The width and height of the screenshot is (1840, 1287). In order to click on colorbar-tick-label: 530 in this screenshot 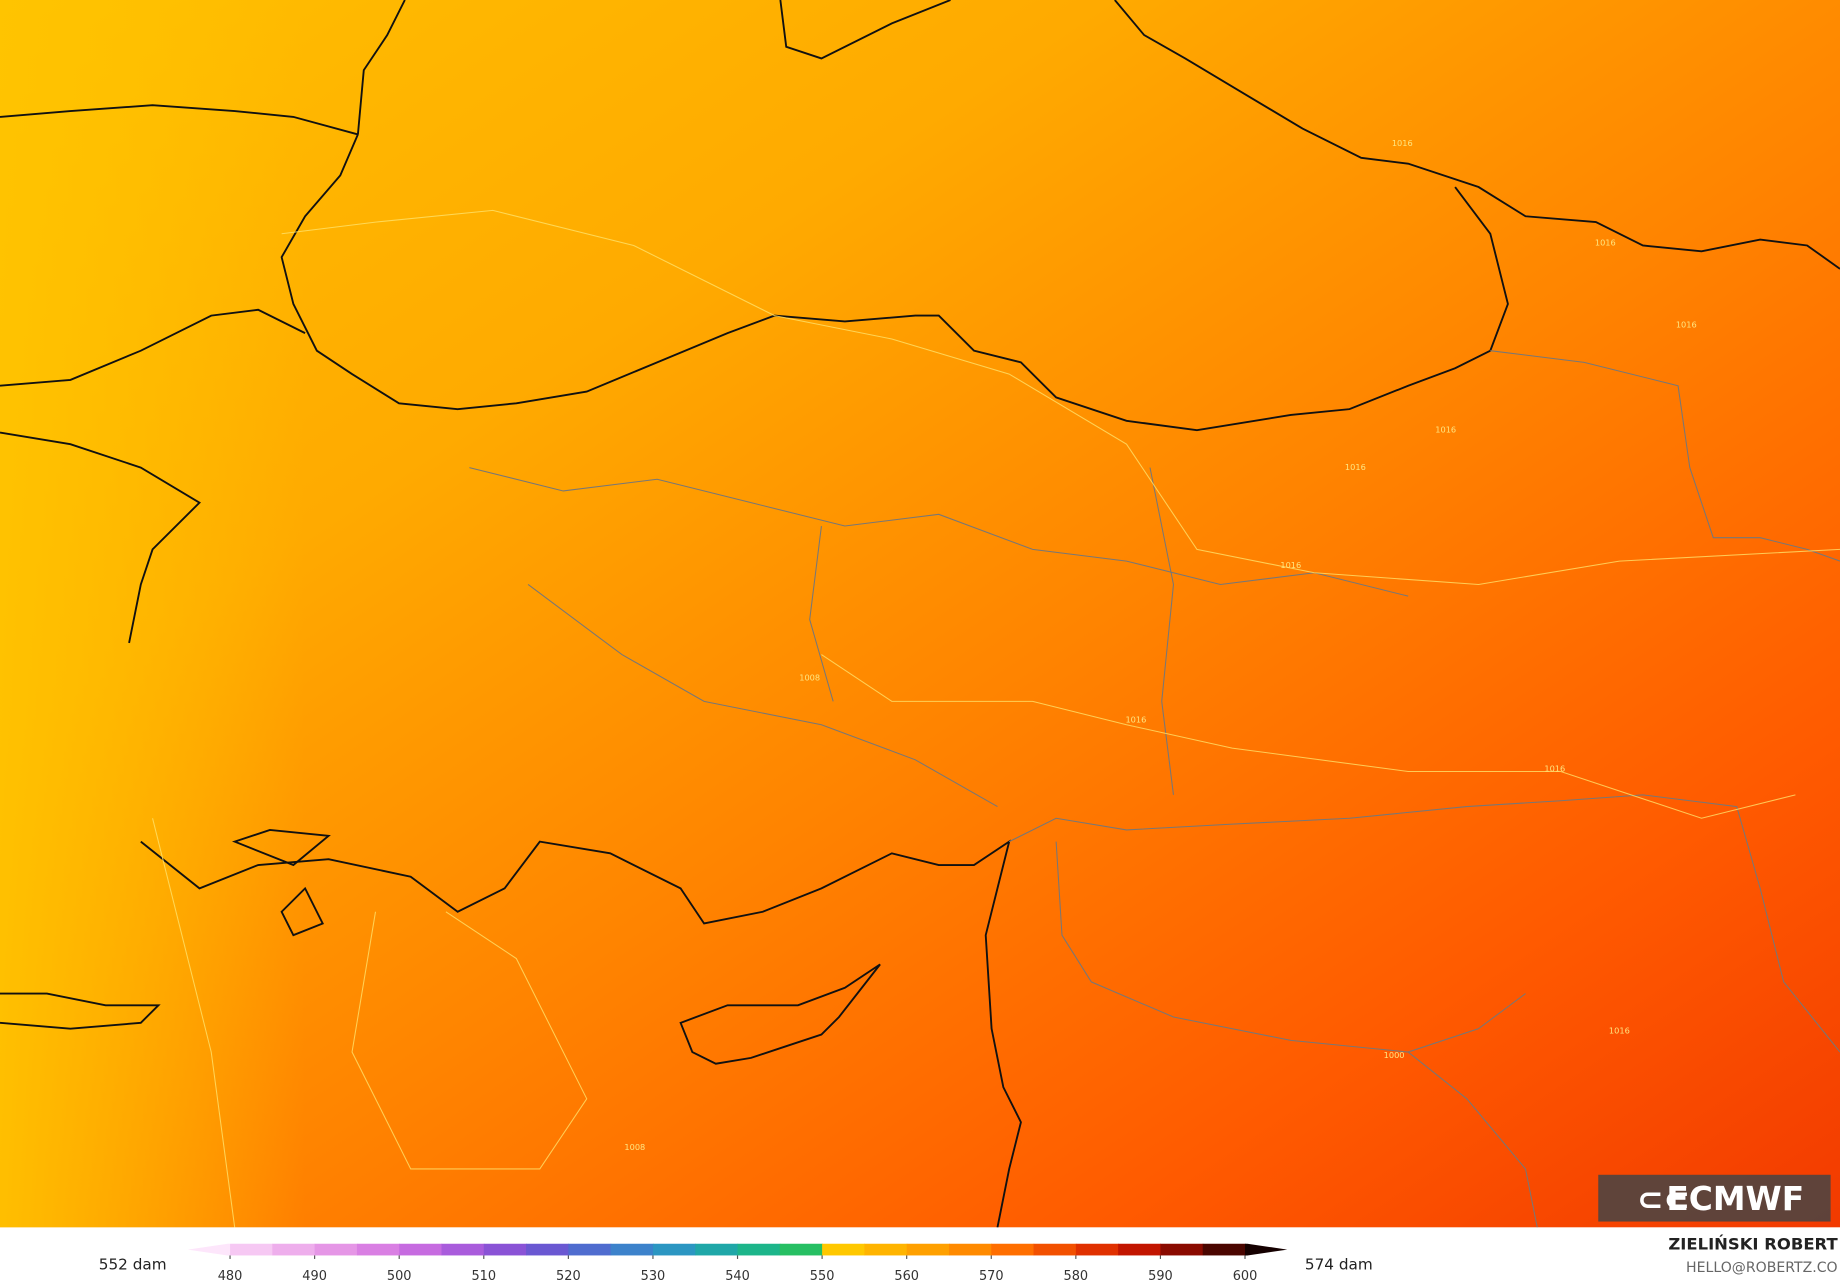, I will do `click(653, 1276)`.